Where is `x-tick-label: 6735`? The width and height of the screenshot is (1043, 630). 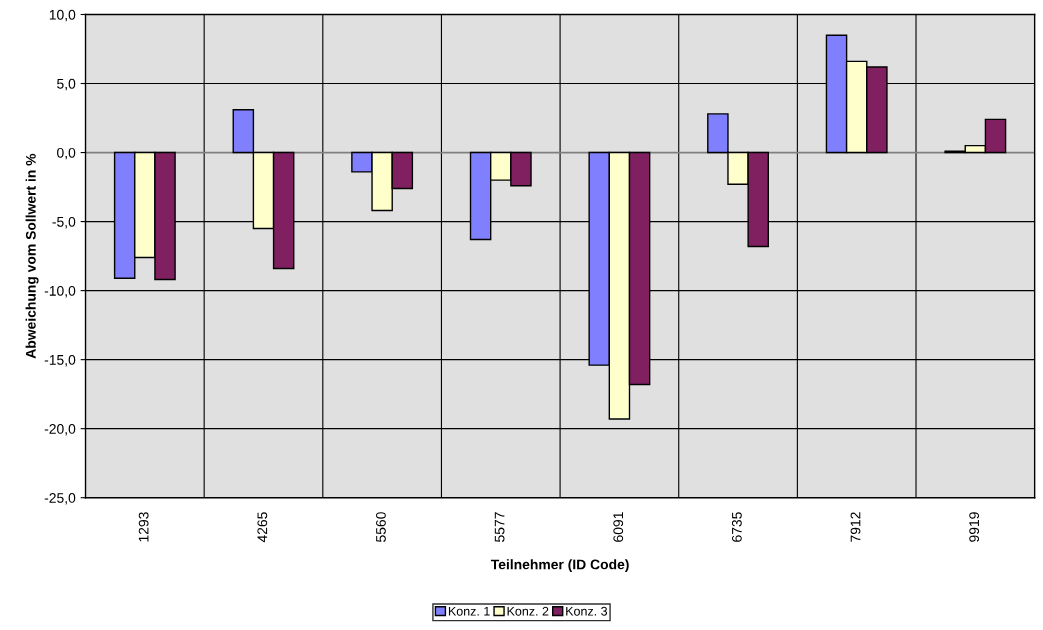 x-tick-label: 6735 is located at coordinates (736, 527).